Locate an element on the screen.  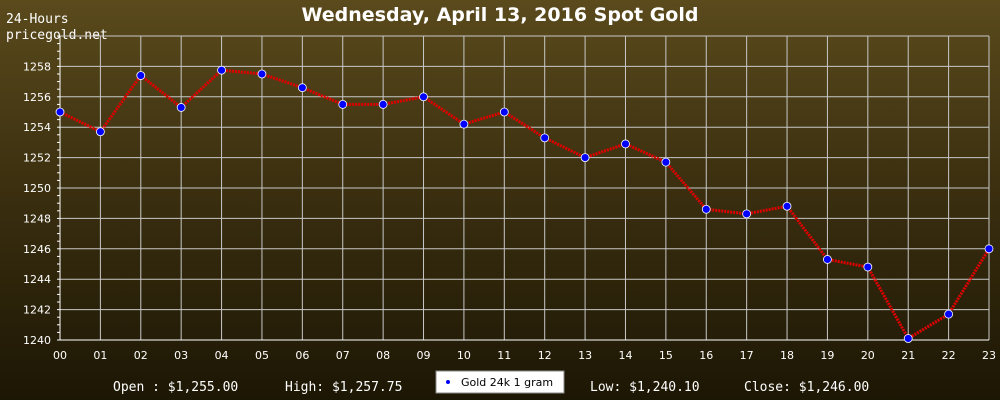
open-stat: Open : $1,255.00 is located at coordinates (175, 387).